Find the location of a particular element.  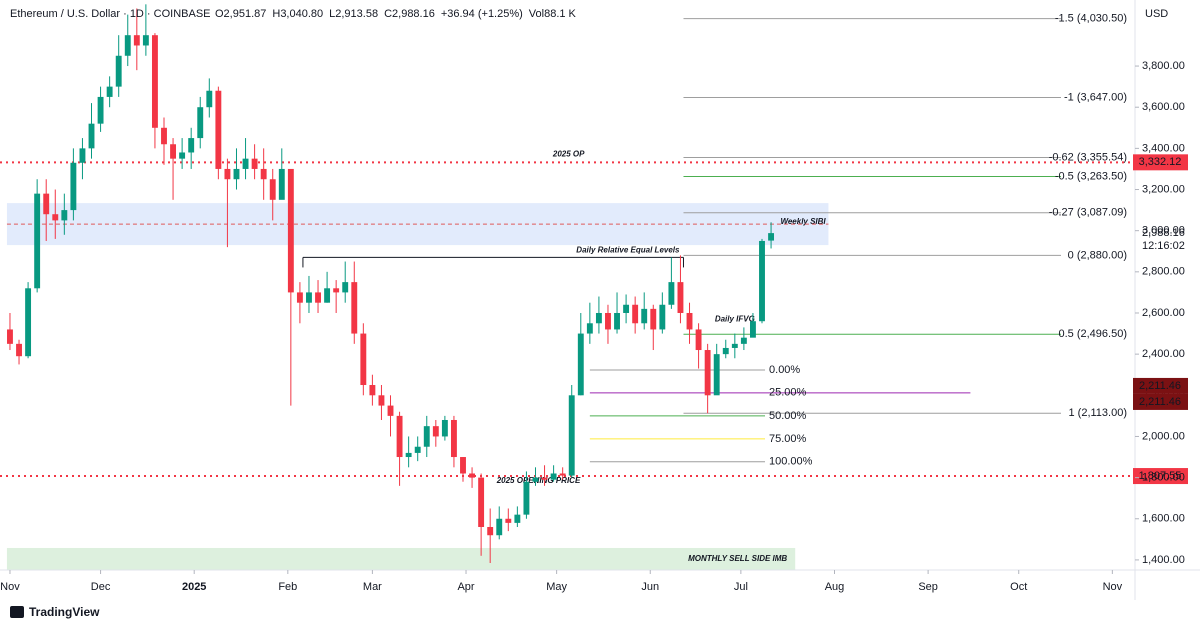

ifvg-label: Daily IFVG is located at coordinates (735, 318).